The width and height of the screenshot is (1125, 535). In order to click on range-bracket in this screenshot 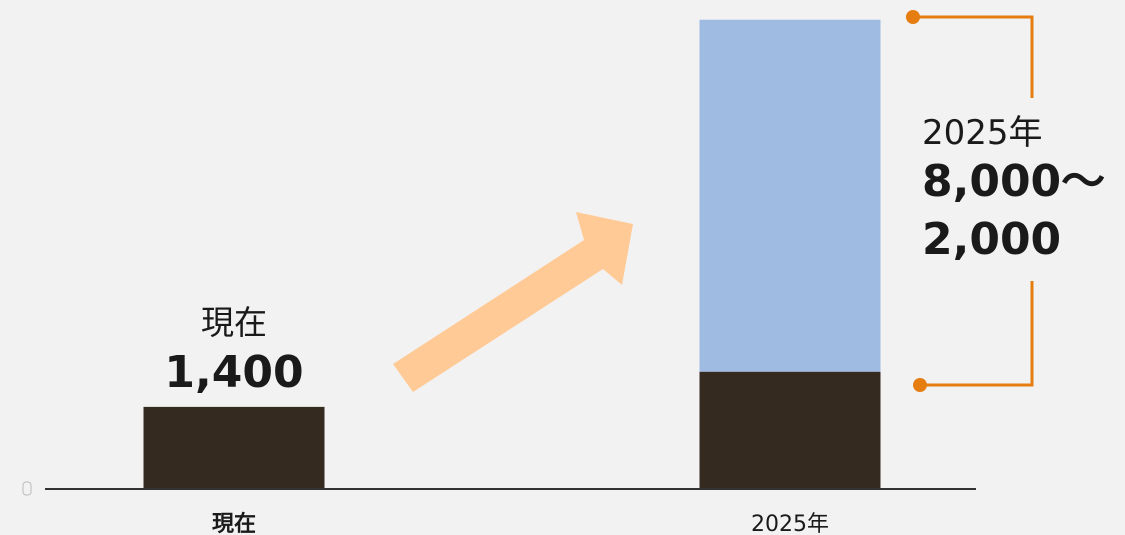, I will do `click(970, 201)`.